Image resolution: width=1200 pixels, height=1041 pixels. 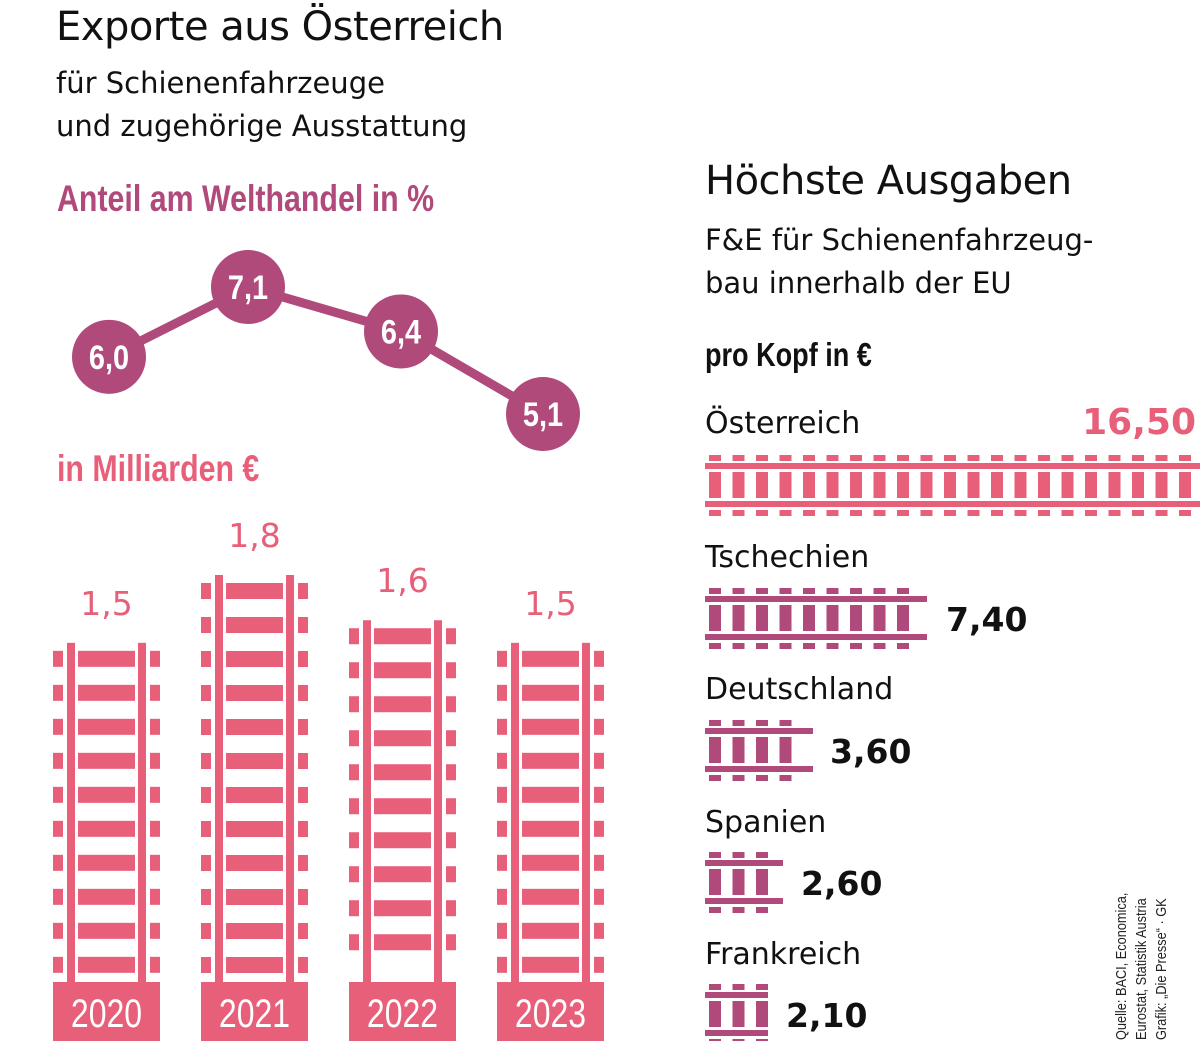 I want to click on year-label: 2022, so click(x=402, y=1013).